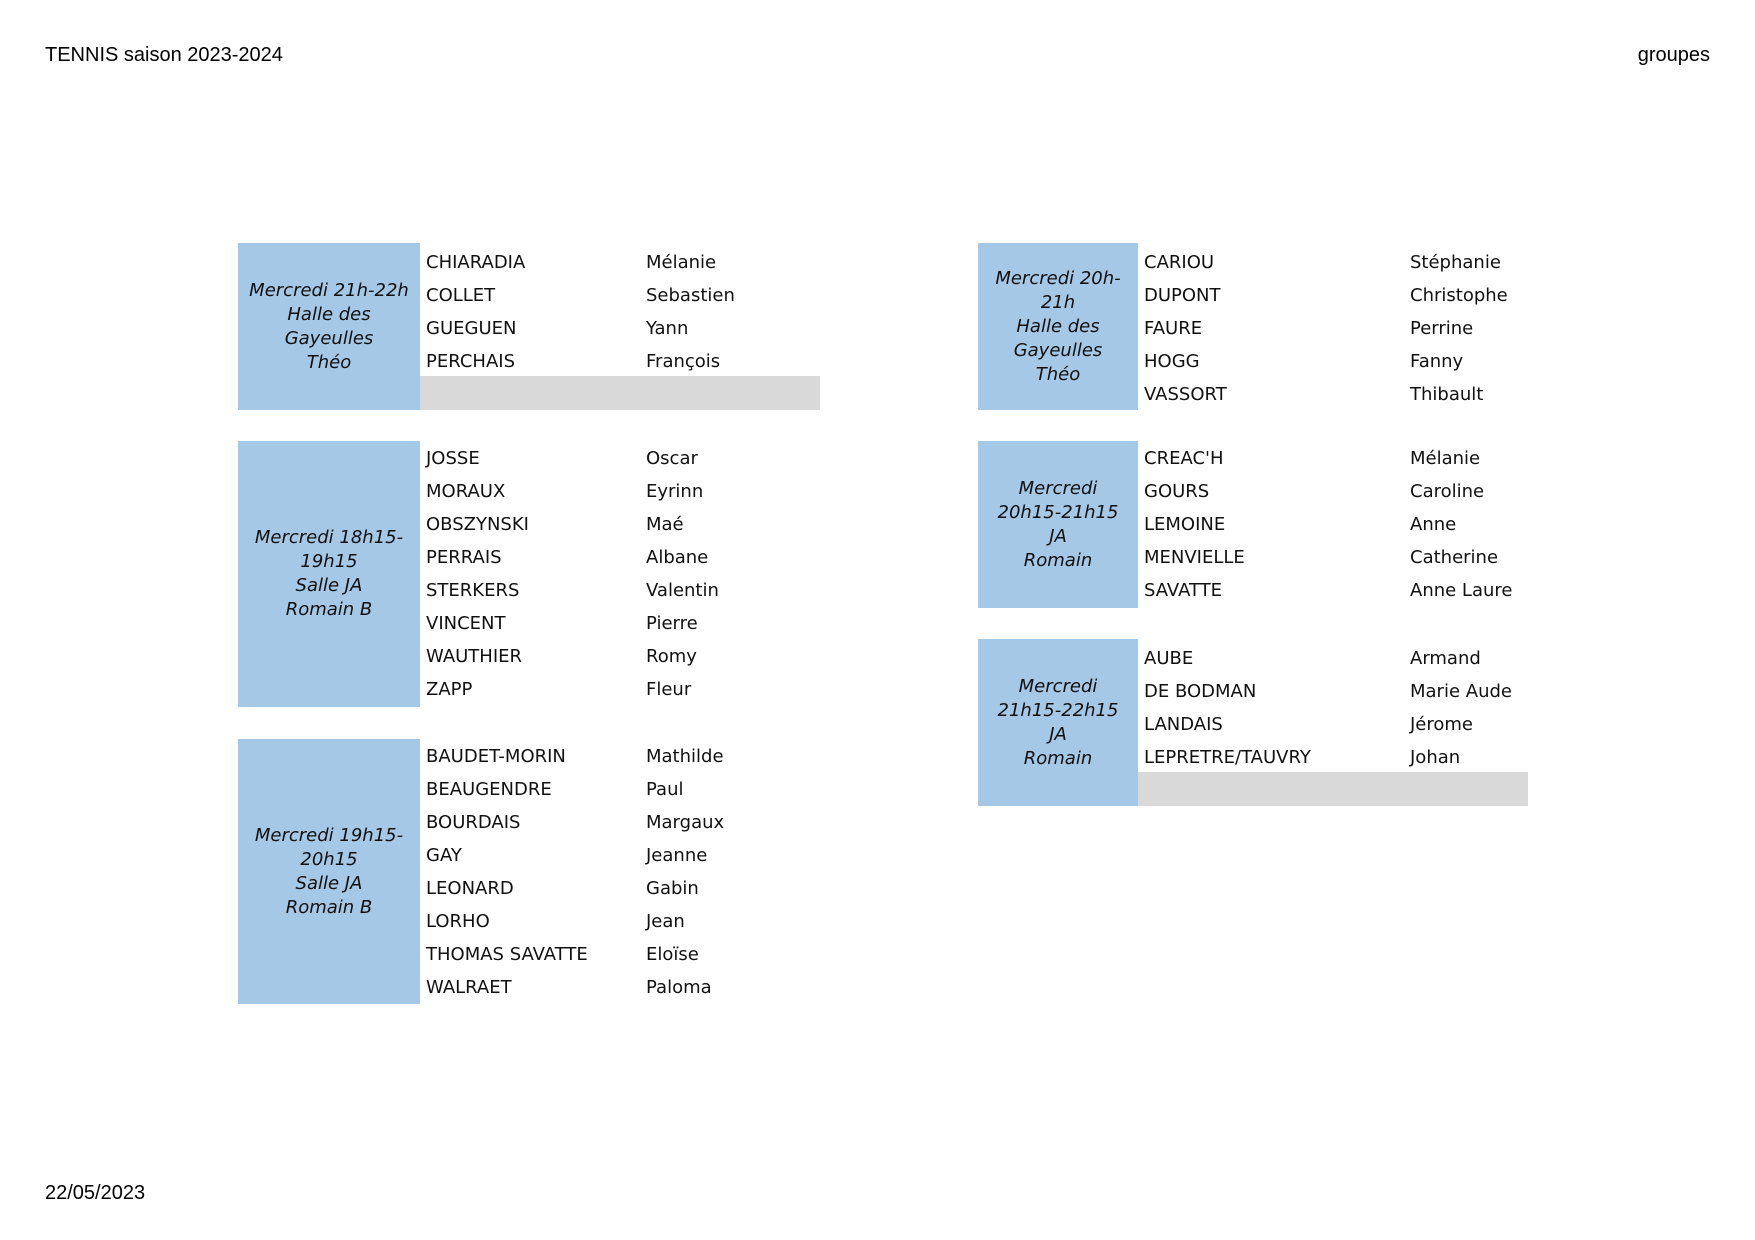 This screenshot has width=1755, height=1240. Describe the element at coordinates (473, 822) in the screenshot. I see `member-last-name: BOURDAIS` at that location.